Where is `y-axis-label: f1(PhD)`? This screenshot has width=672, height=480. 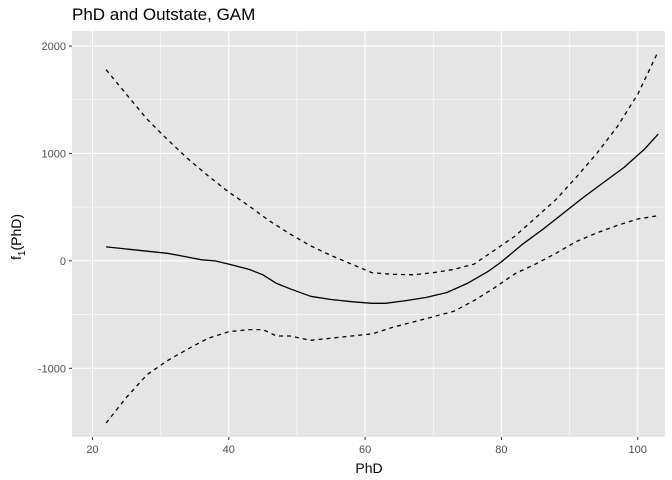
y-axis-label: f1(PhD) is located at coordinates (18, 237).